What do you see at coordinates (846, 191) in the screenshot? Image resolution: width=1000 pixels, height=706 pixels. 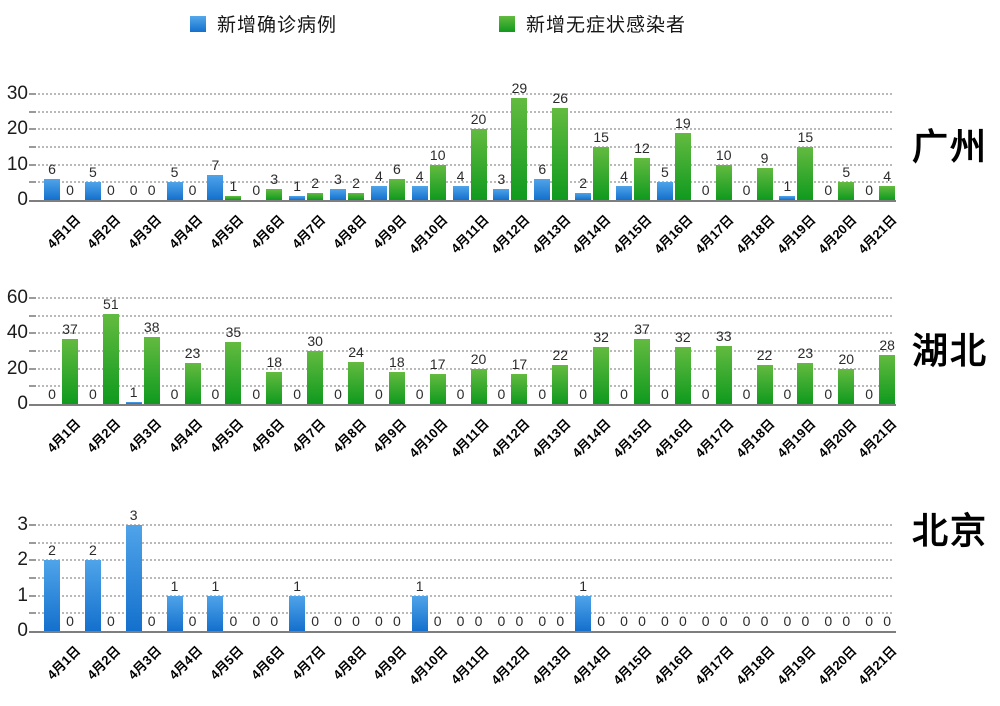 I see `bar-新增无症状感染者-4月20日` at bounding box center [846, 191].